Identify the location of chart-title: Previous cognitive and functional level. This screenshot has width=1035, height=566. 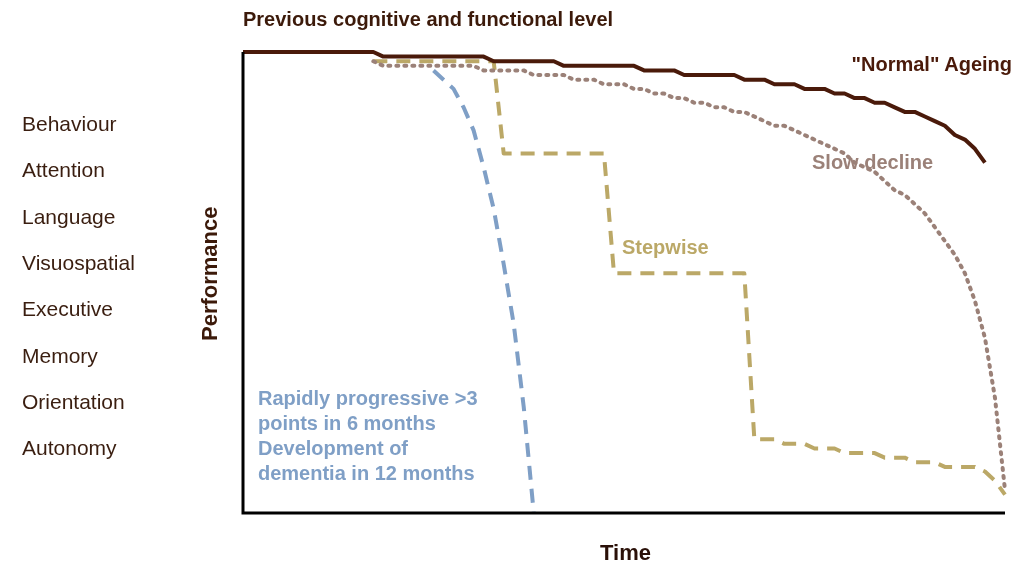
(428, 19).